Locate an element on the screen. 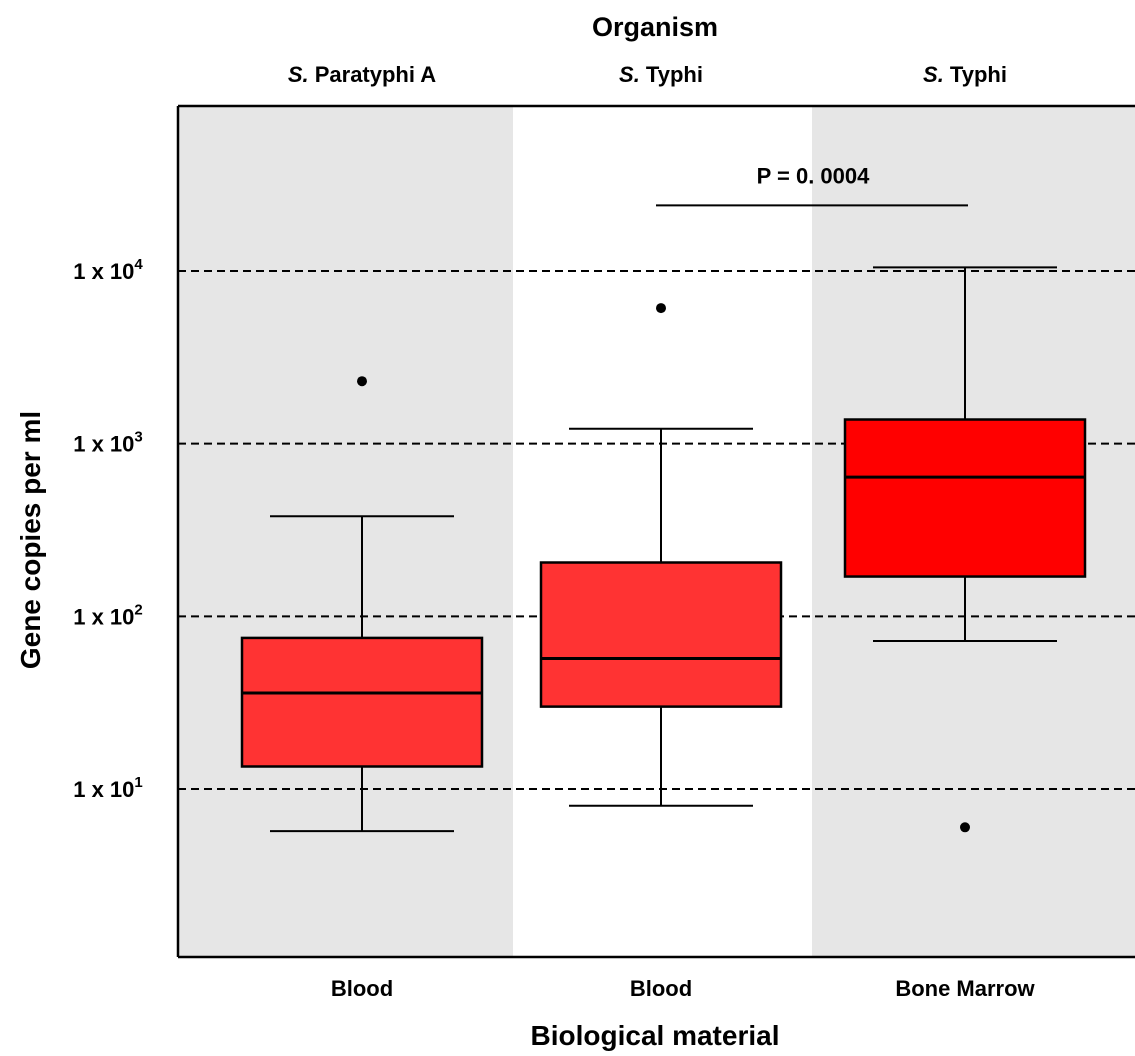  p-value-label: P = 0. 0004 is located at coordinates (814, 175).